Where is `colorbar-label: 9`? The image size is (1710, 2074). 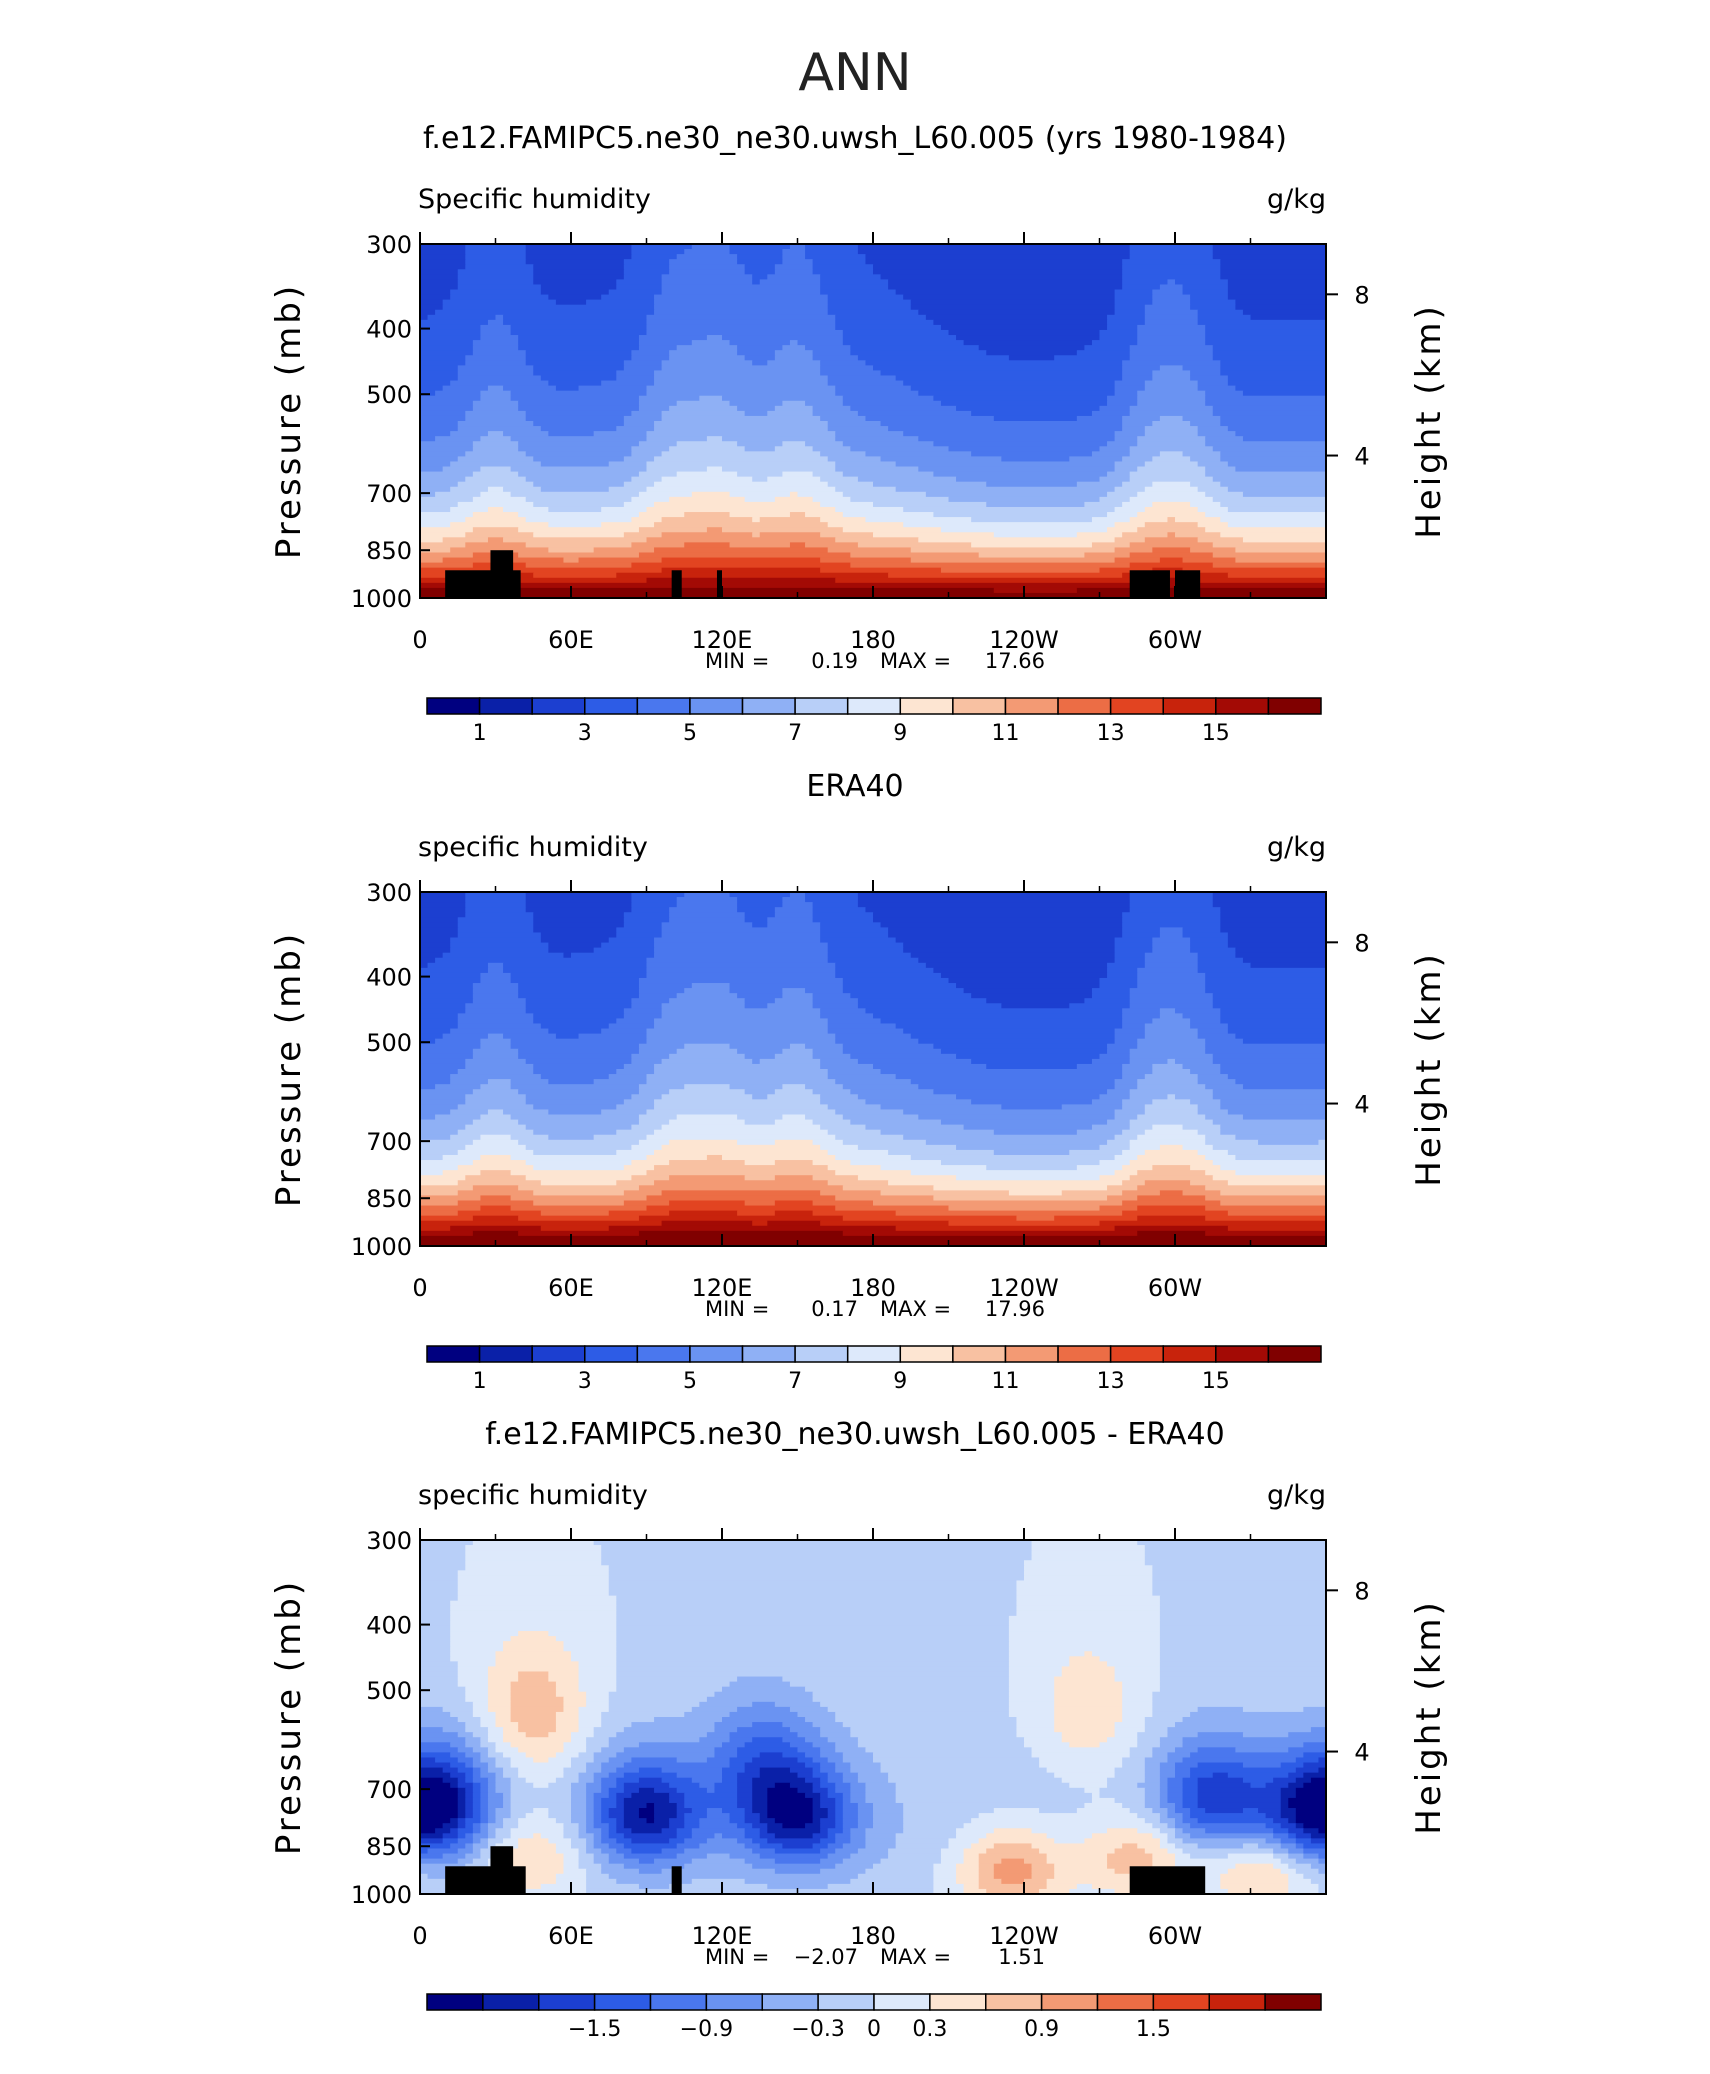 colorbar-label: 9 is located at coordinates (900, 1381).